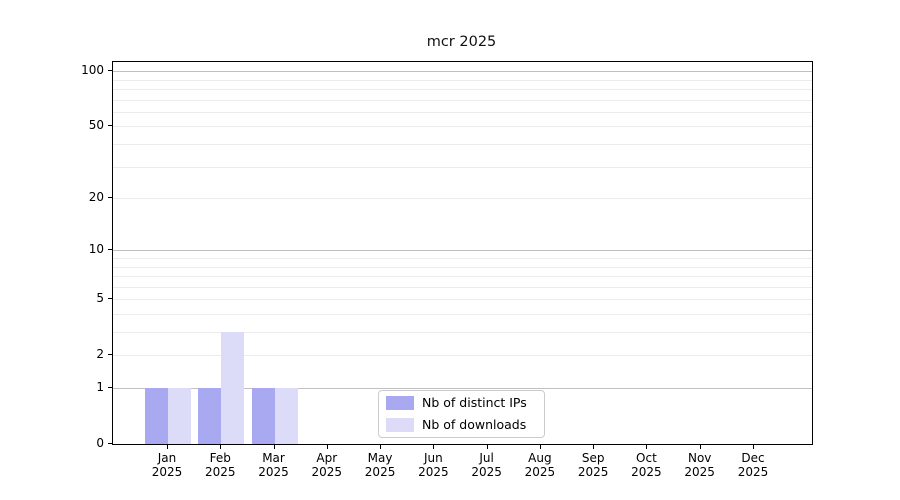 The height and width of the screenshot is (500, 900). I want to click on x-tick-label: Nov 2025, so click(699, 465).